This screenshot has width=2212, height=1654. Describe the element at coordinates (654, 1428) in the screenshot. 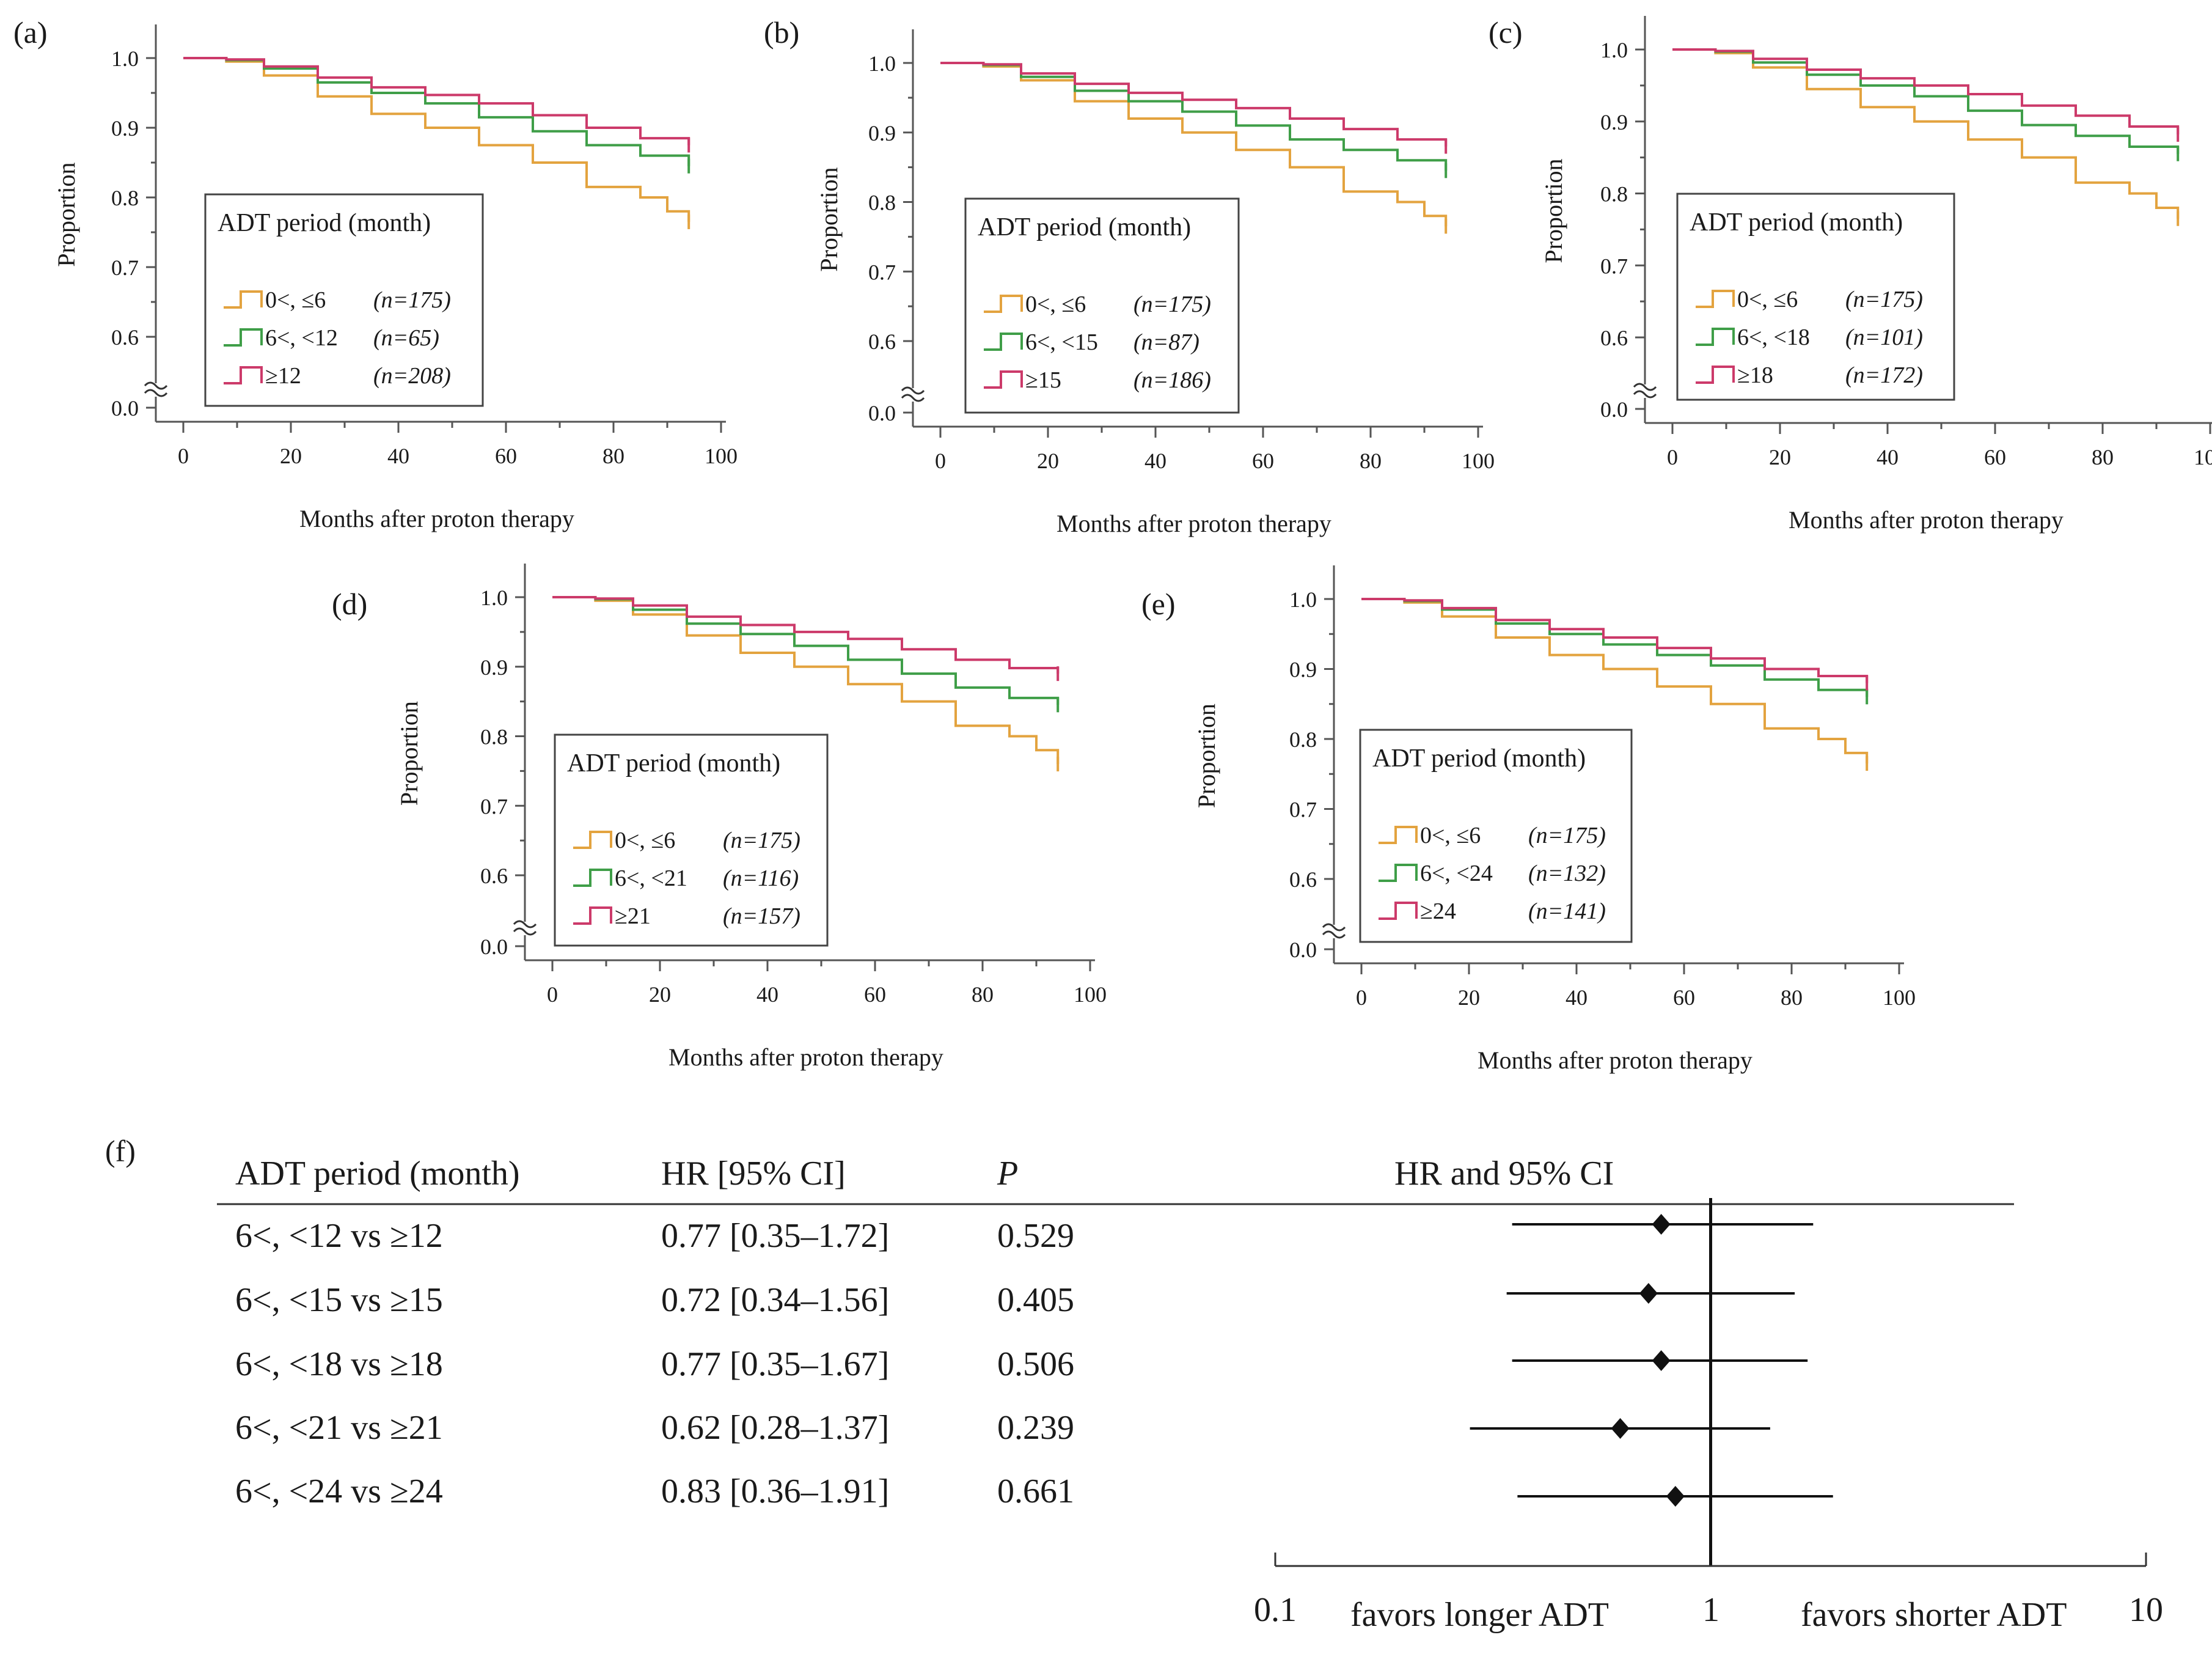

I see `forest-row: 6<, <21 vs ≥21 0.62 [0.28–1.37] 0.239` at that location.